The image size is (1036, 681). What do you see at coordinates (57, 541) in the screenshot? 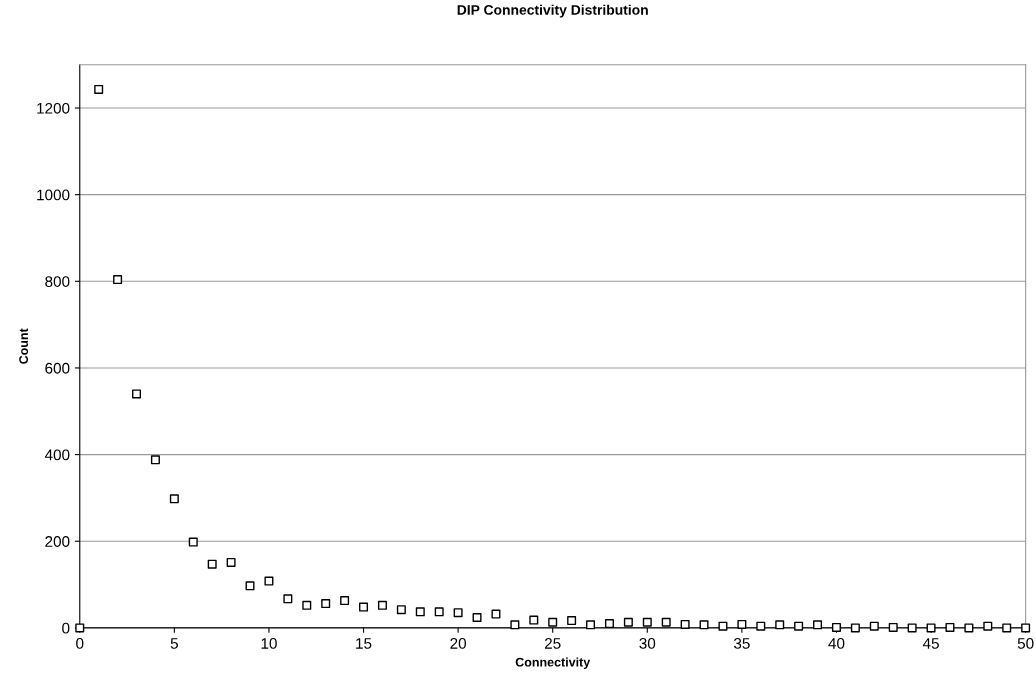
I see `y-tick-label: 200` at bounding box center [57, 541].